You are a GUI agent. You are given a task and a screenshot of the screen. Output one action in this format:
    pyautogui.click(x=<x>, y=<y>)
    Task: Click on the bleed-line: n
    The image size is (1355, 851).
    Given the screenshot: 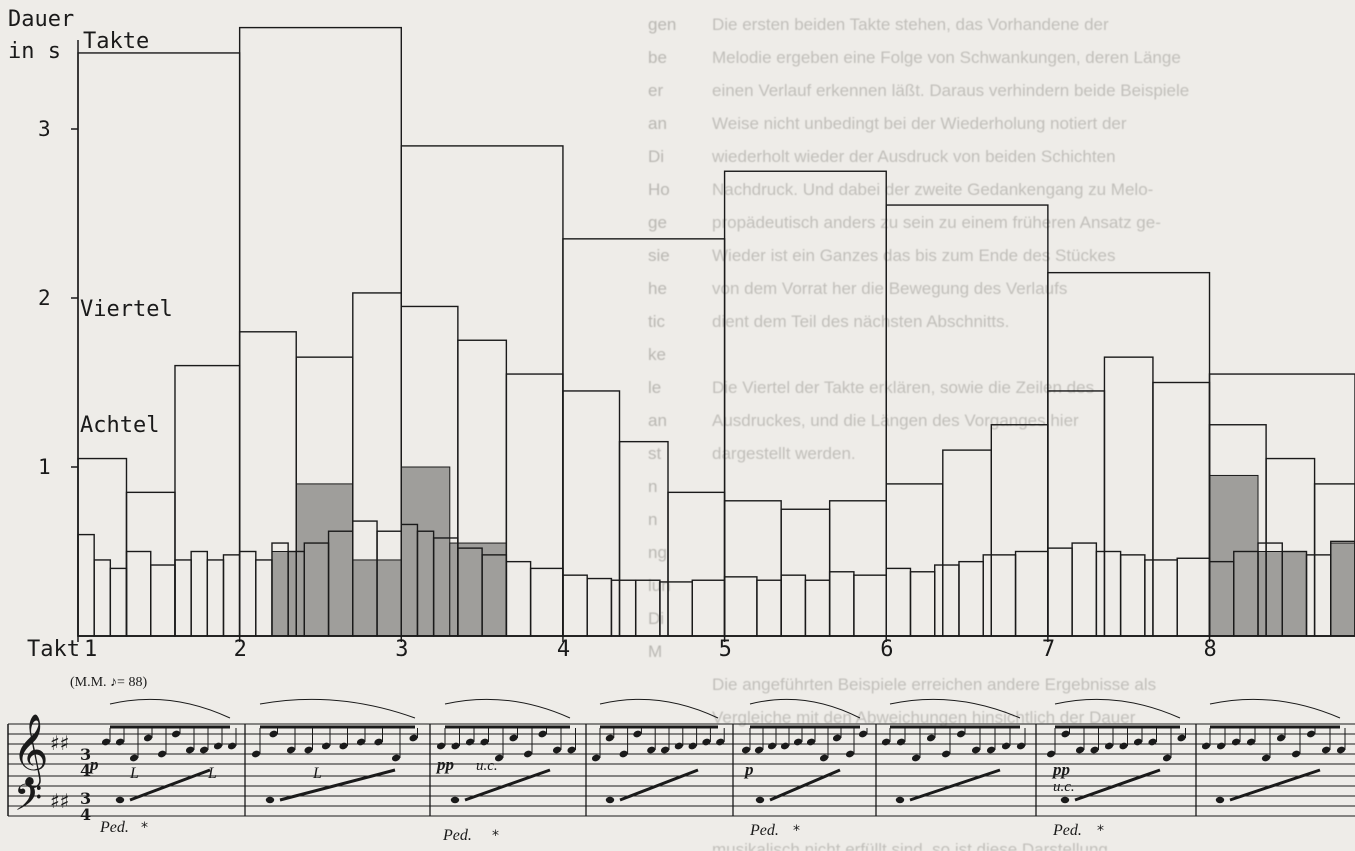 What is the action you would take?
    pyautogui.click(x=653, y=486)
    